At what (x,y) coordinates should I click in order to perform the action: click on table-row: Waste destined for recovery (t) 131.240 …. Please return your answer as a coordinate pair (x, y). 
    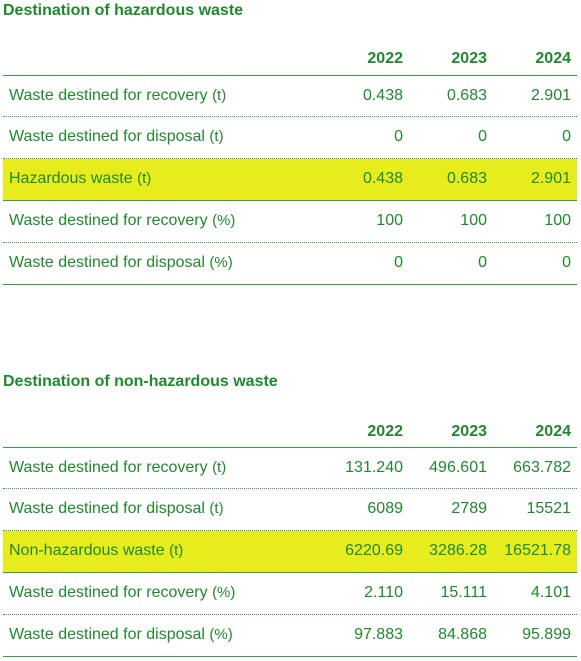
    Looking at the image, I should click on (290, 468).